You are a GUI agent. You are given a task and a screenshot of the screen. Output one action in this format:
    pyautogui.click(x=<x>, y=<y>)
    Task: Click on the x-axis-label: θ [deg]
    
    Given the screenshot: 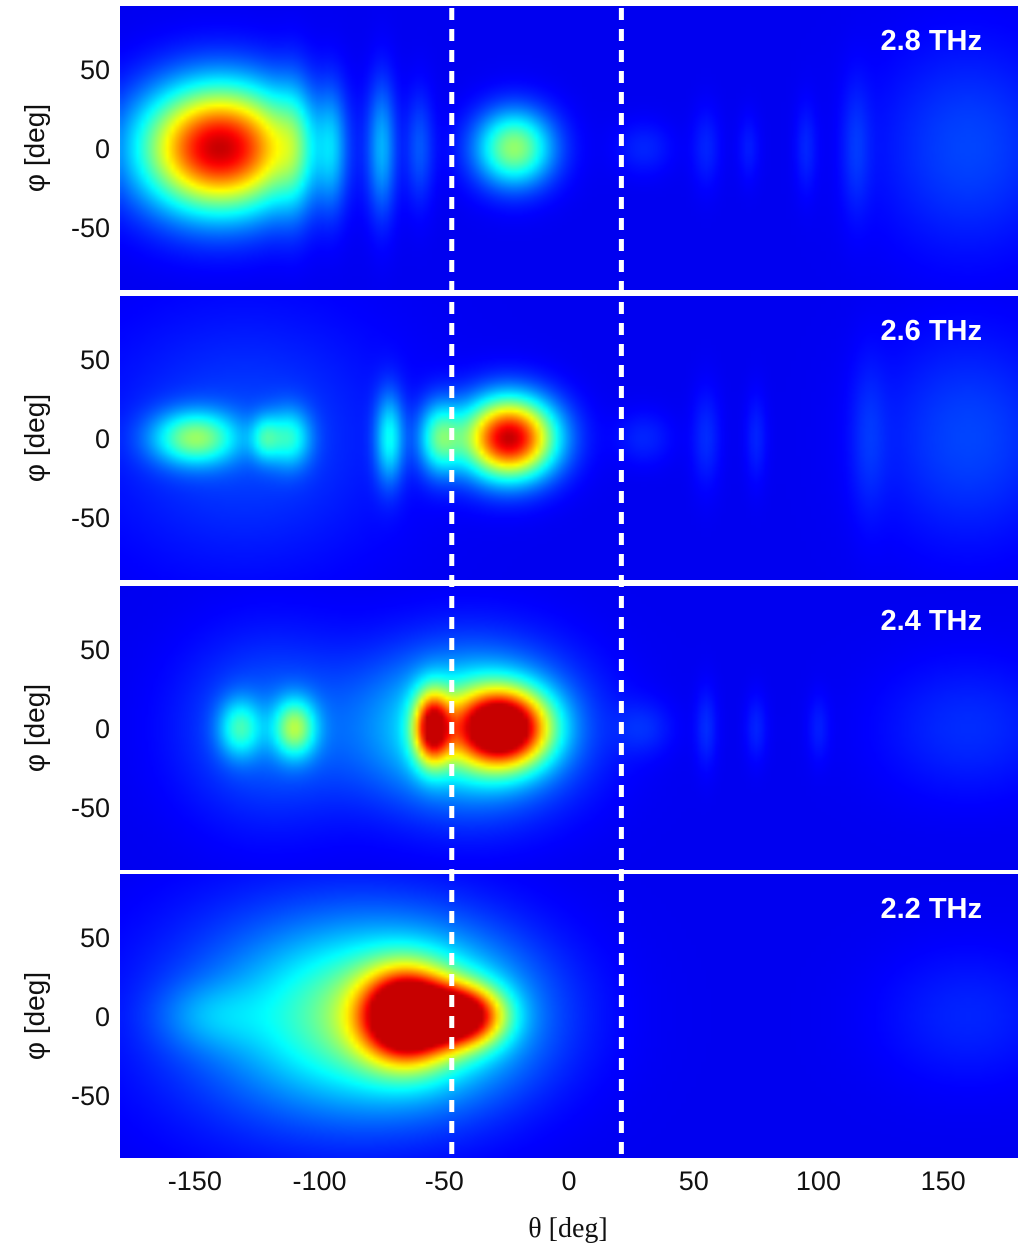 What is the action you would take?
    pyautogui.click(x=568, y=1228)
    